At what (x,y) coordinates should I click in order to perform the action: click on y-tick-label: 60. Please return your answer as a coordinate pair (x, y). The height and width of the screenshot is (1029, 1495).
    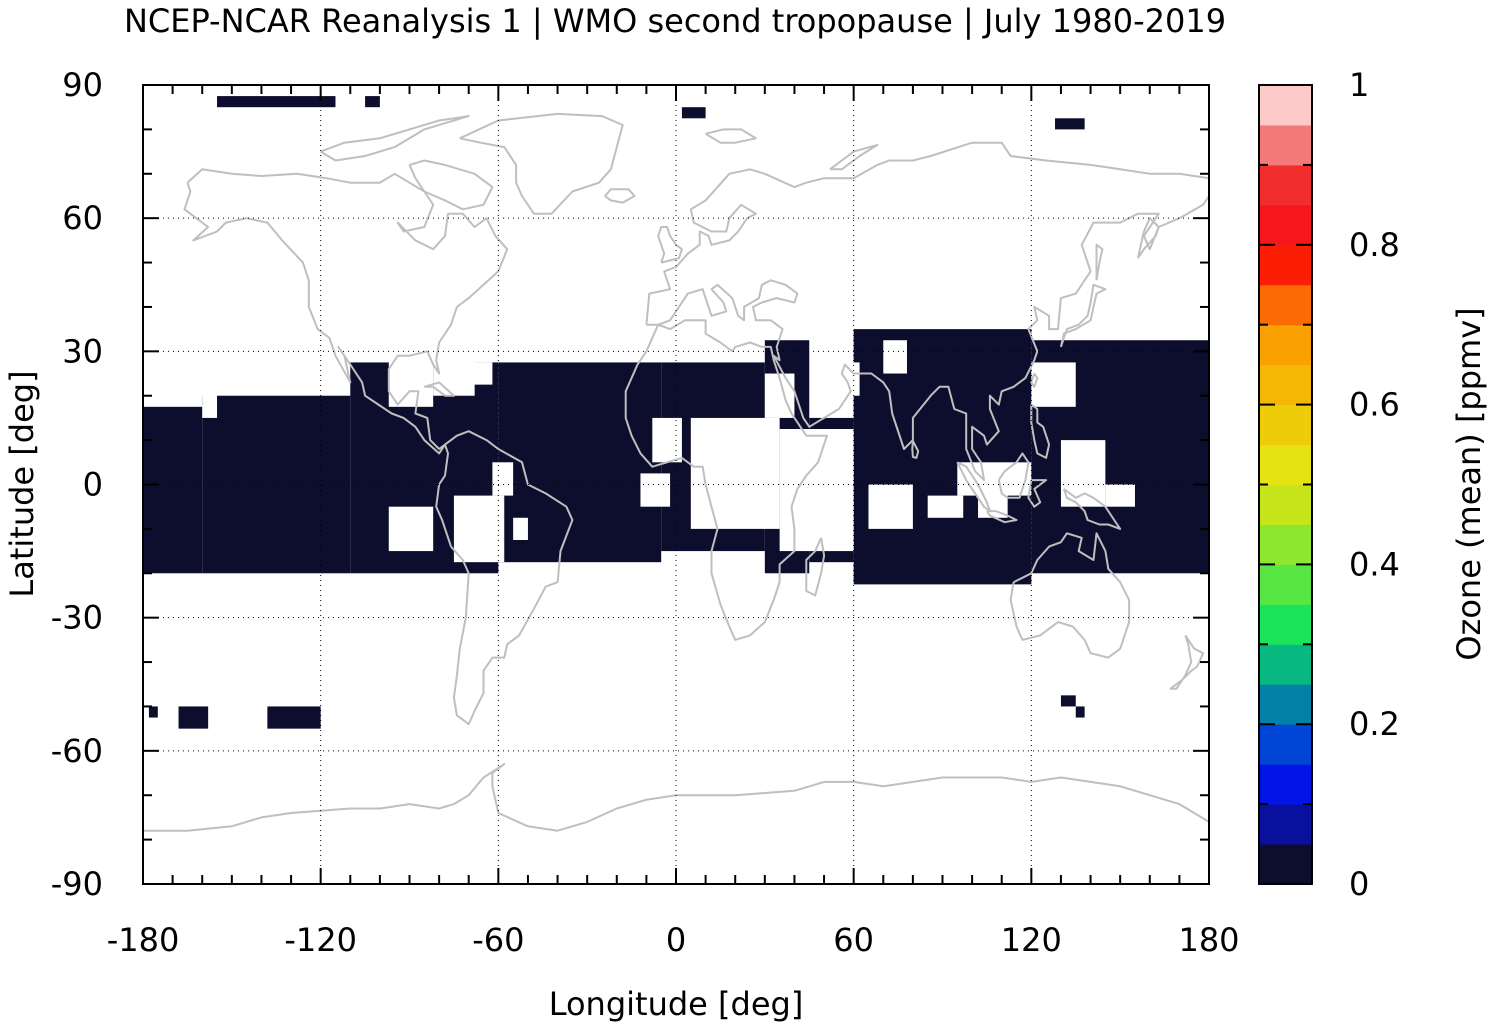
    Looking at the image, I should click on (82, 218).